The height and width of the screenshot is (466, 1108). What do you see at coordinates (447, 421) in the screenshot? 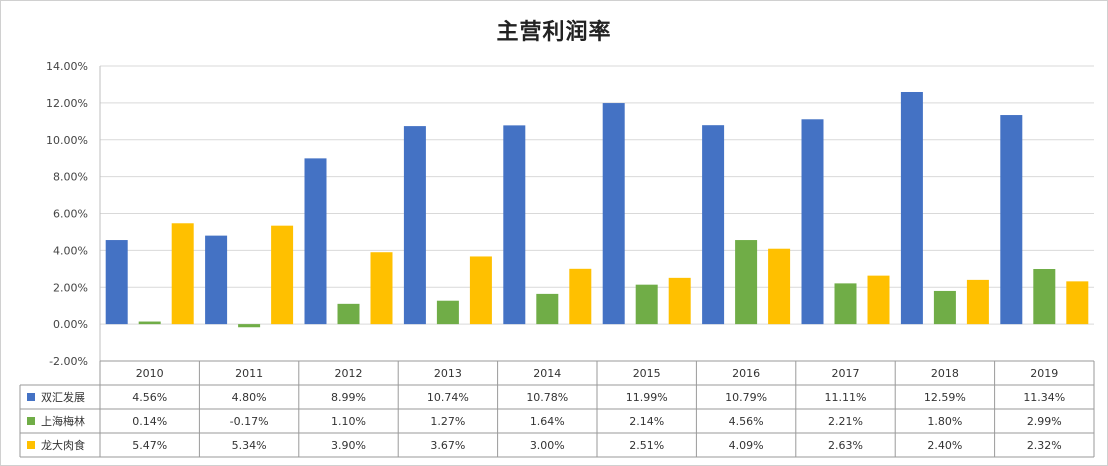
I see `data-label: 1.27%` at bounding box center [447, 421].